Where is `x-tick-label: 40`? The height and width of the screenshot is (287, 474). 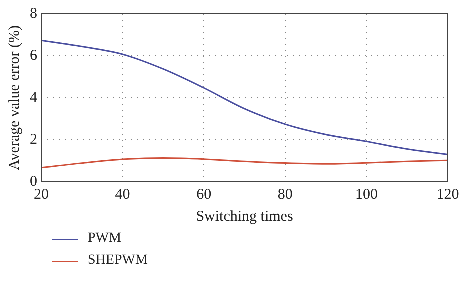 x-tick-label: 40 is located at coordinates (122, 194).